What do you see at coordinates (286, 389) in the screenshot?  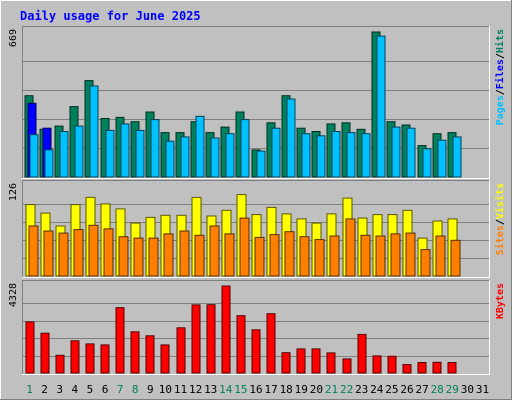 I see `x-tick-label-18: 18` at bounding box center [286, 389].